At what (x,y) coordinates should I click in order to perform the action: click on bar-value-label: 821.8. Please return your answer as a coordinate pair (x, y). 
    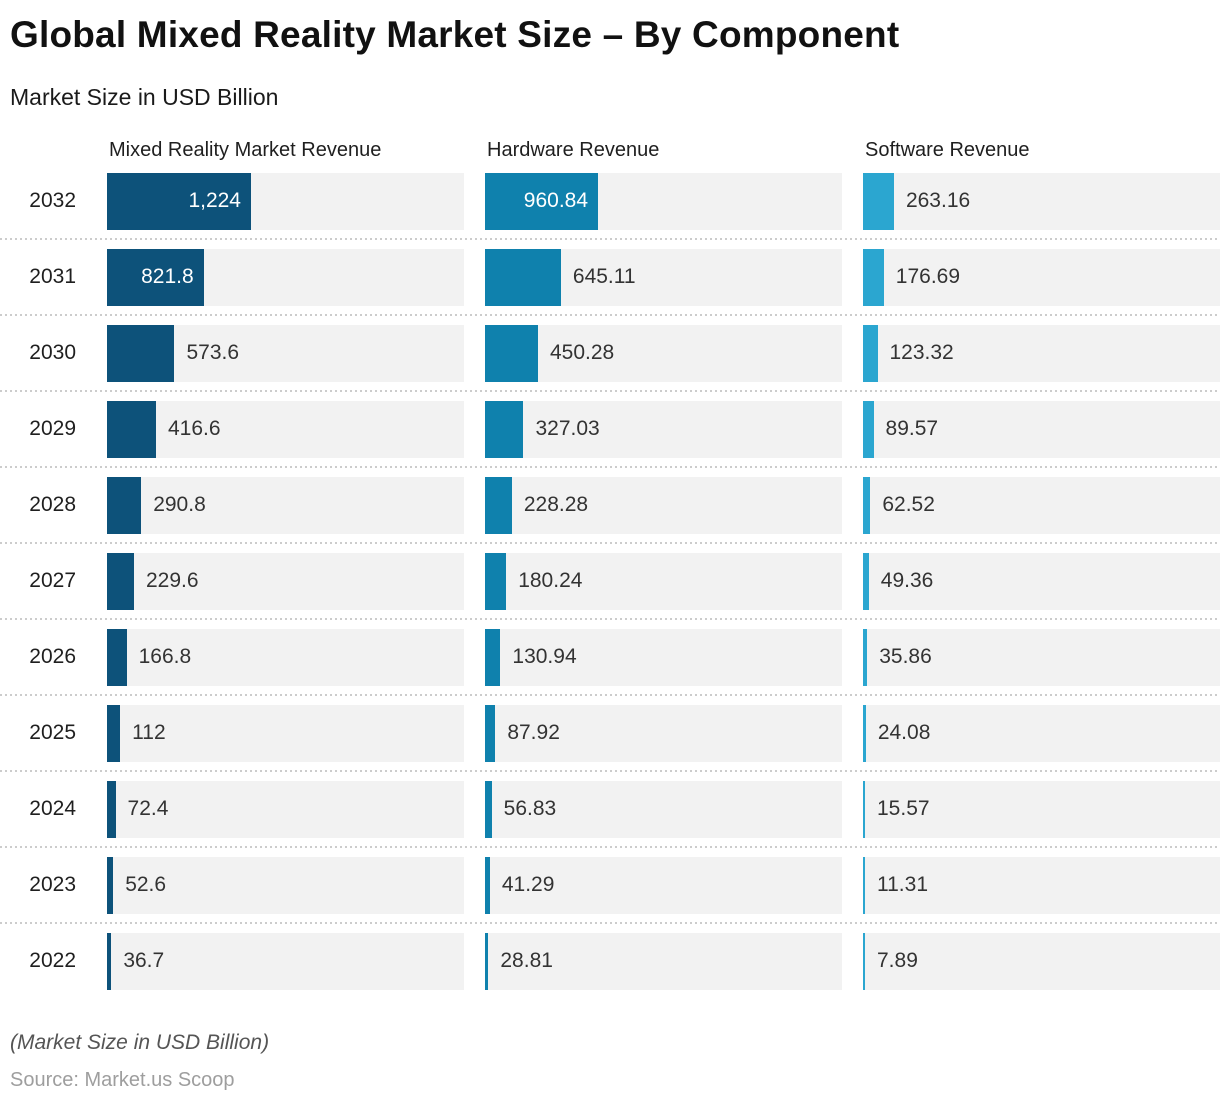
    Looking at the image, I should click on (167, 277).